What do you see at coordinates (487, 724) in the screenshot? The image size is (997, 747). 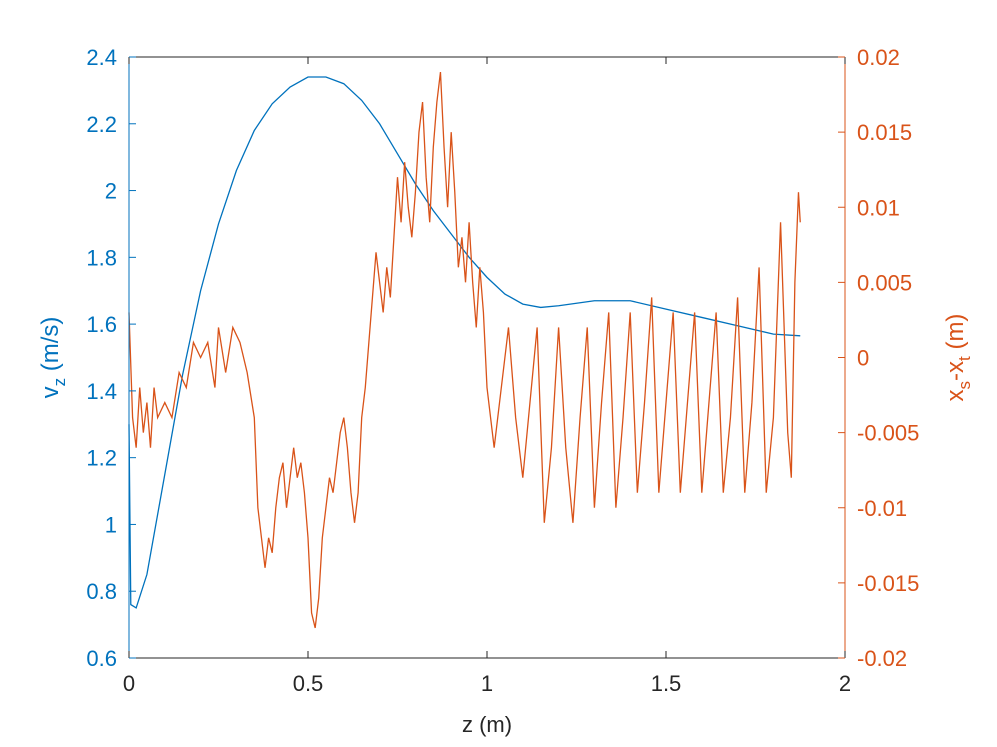 I see `x-axis-label: z (m)` at bounding box center [487, 724].